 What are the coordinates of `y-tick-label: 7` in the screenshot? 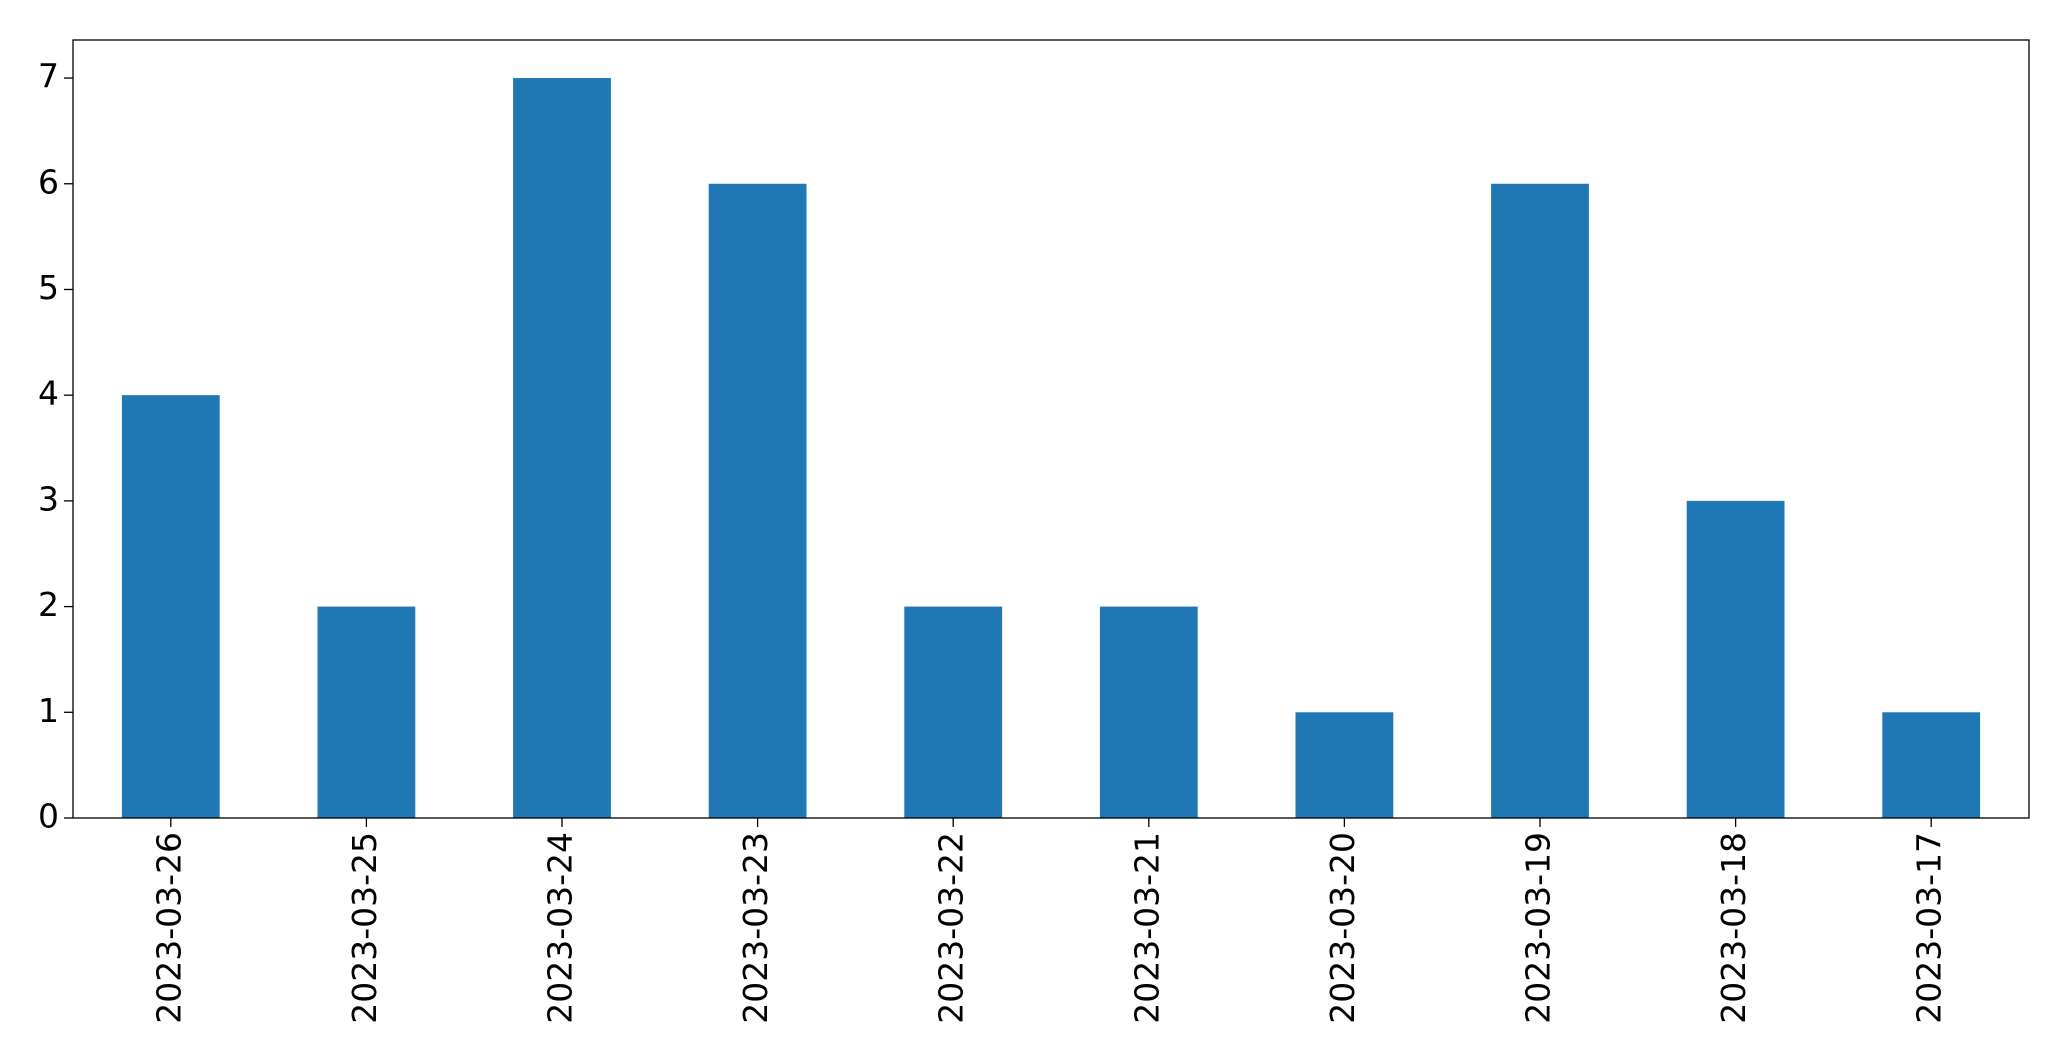 It's located at (48, 76).